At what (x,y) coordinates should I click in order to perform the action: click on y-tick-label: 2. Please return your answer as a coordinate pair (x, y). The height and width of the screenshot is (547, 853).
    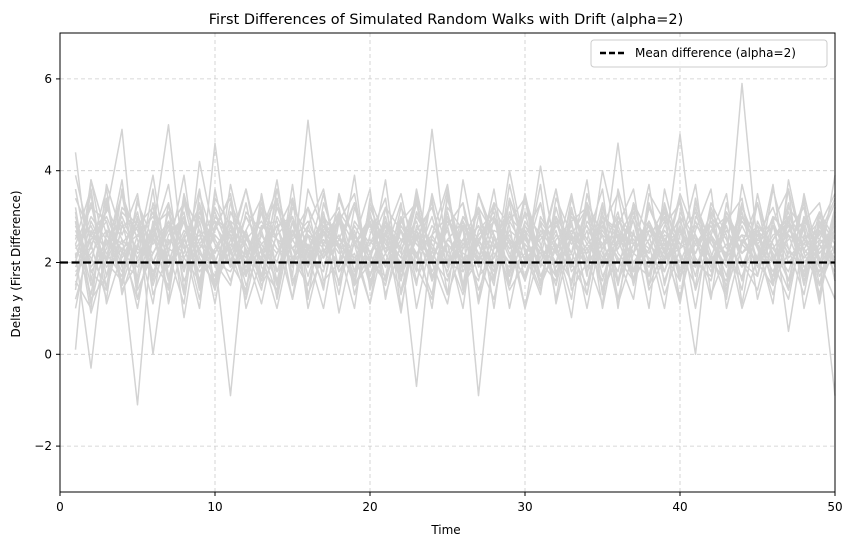
    Looking at the image, I should click on (48, 263).